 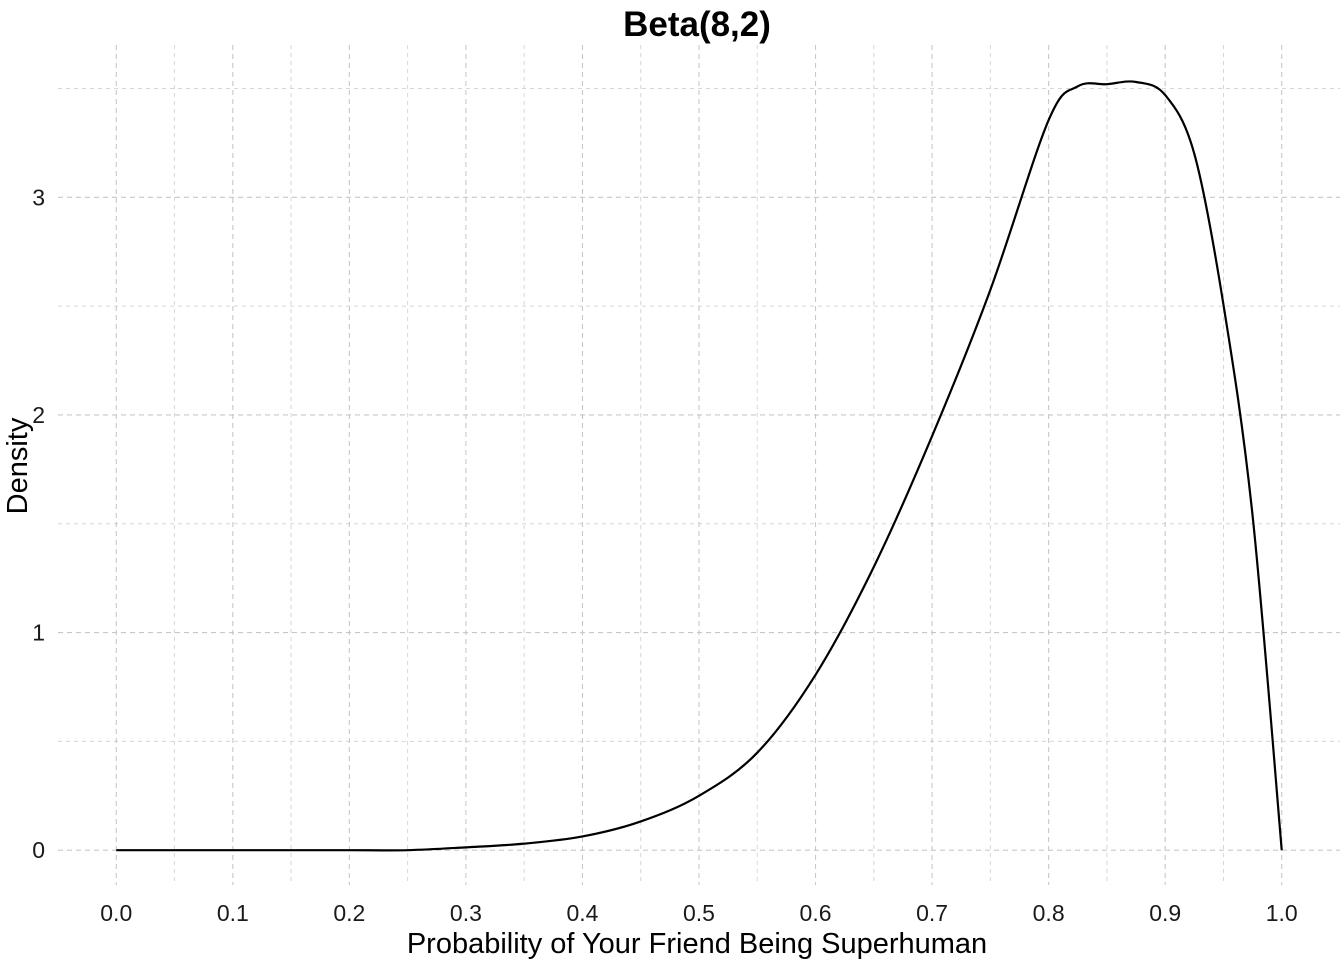 What do you see at coordinates (582, 913) in the screenshot?
I see `x-tick-label: 0.4` at bounding box center [582, 913].